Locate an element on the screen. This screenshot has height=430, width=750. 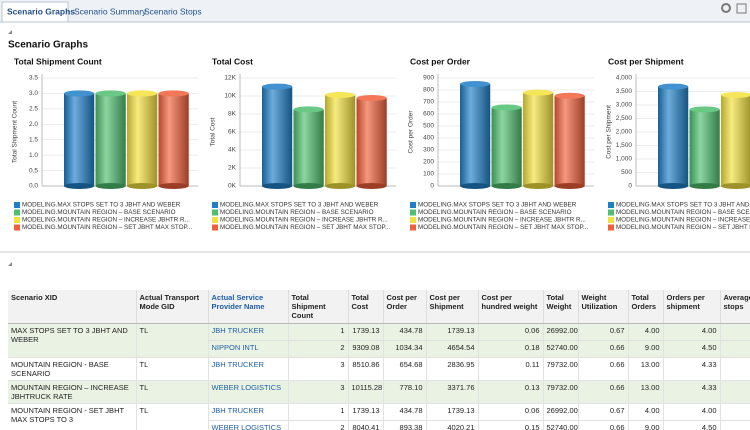
scenario-cell: MOUNTAIN REGION - BASE SCENARIO is located at coordinates (72, 369).